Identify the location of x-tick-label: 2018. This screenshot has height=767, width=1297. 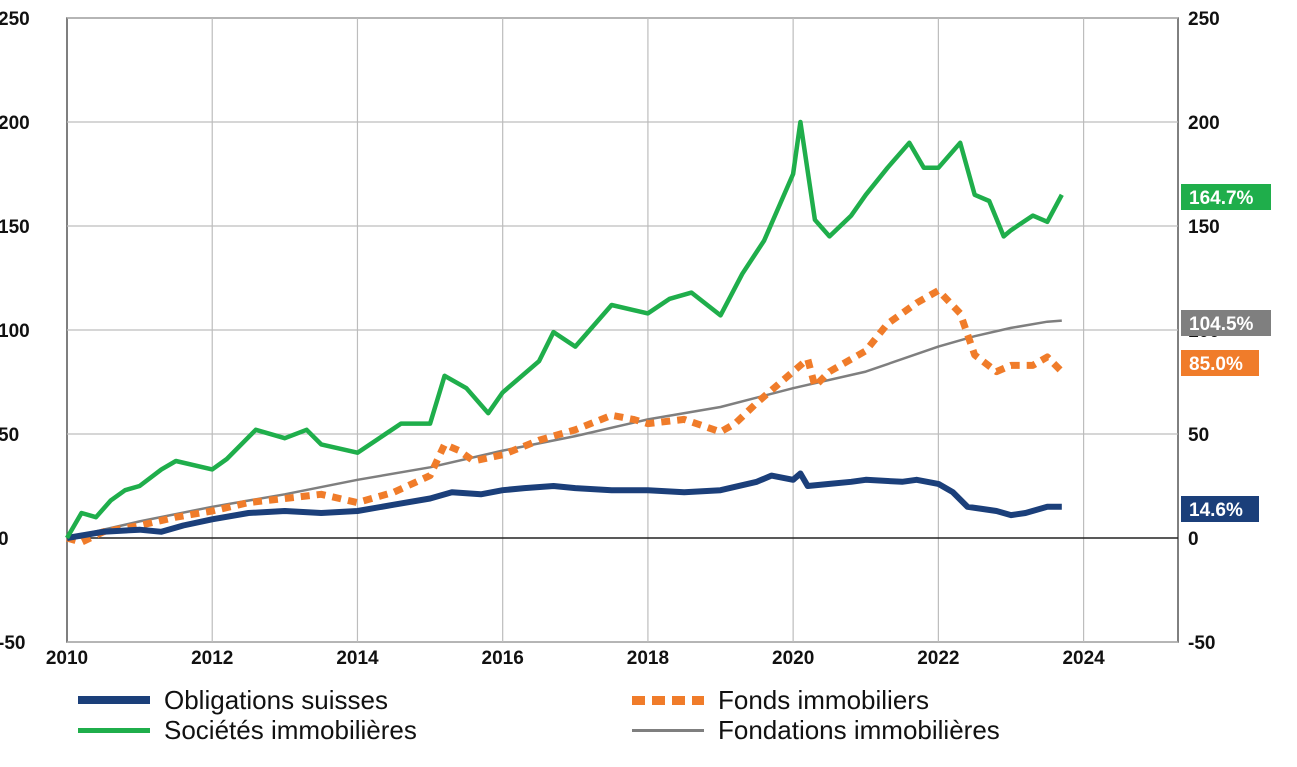
(648, 658).